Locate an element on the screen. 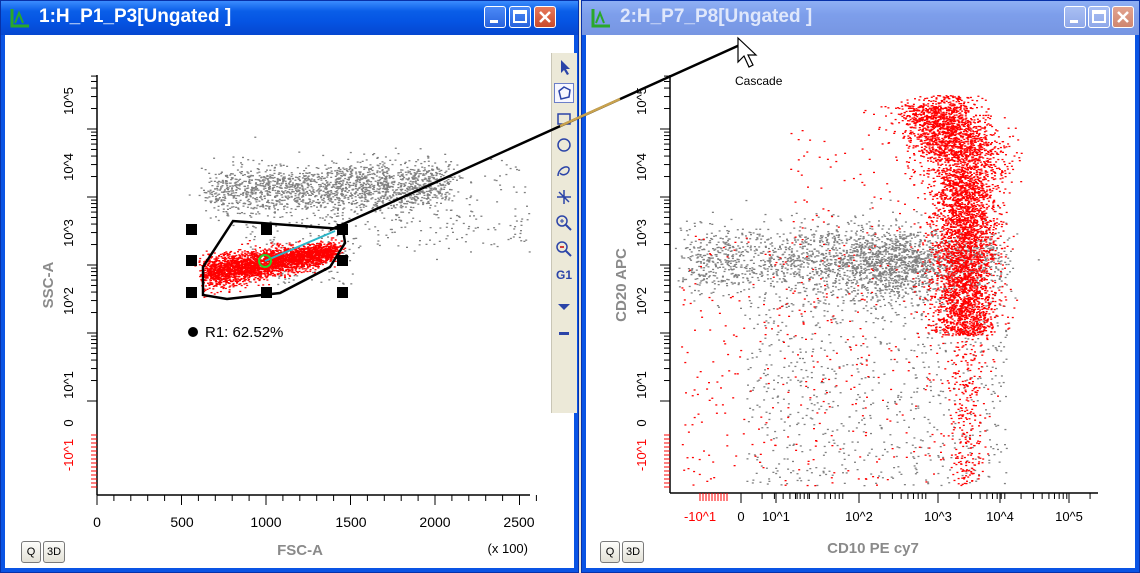 The width and height of the screenshot is (1140, 573). title-bar-1: 1:H_P1_P3[Ungated ] is located at coordinates (289, 18).